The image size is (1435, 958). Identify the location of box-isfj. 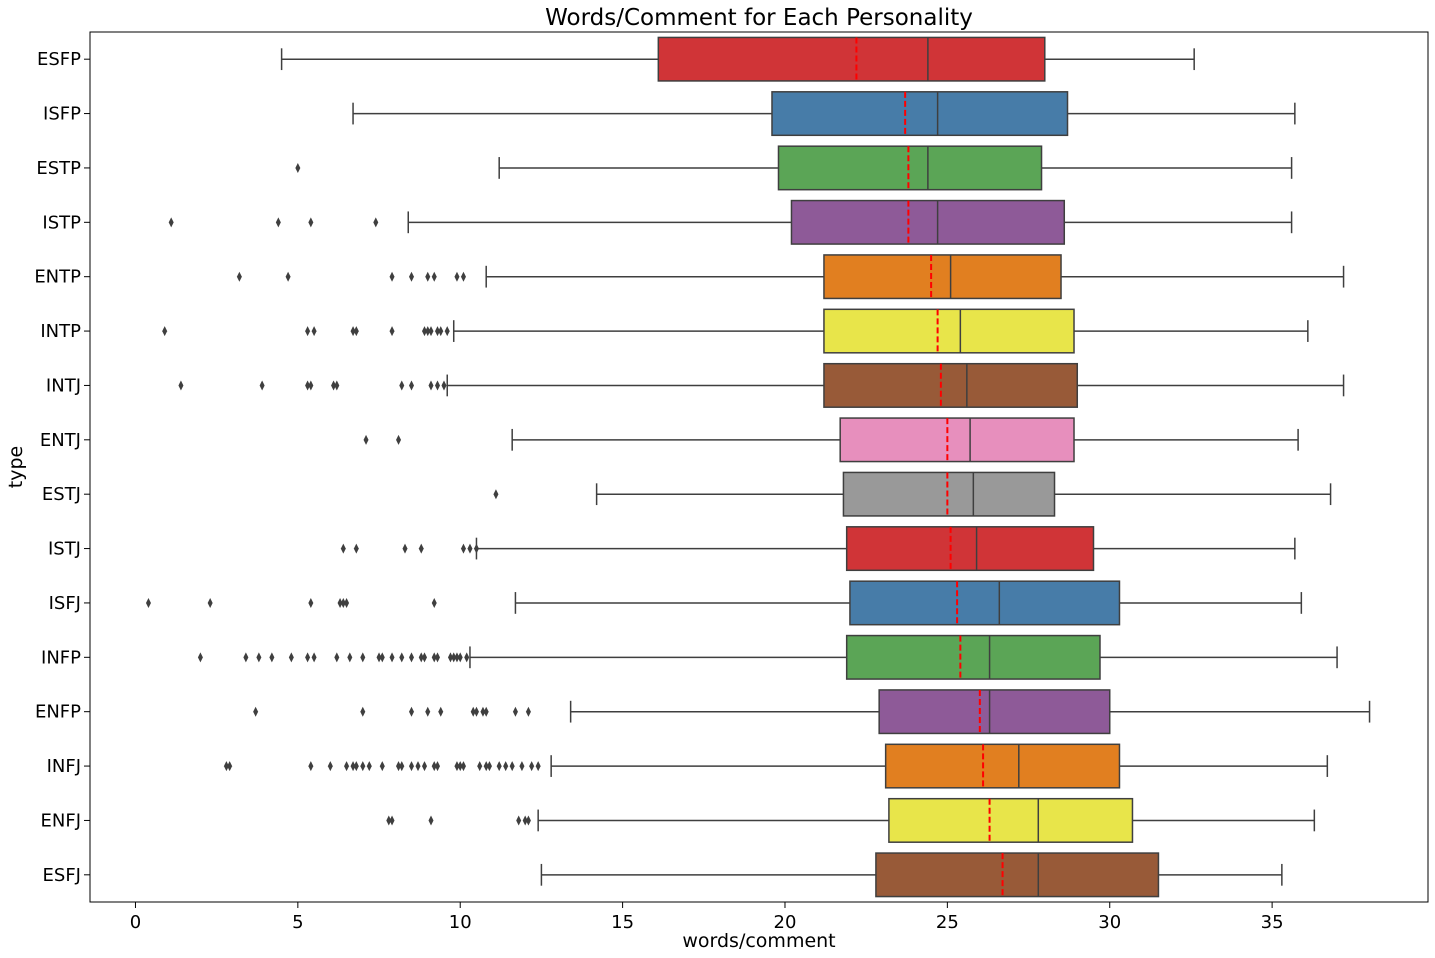
(724, 603).